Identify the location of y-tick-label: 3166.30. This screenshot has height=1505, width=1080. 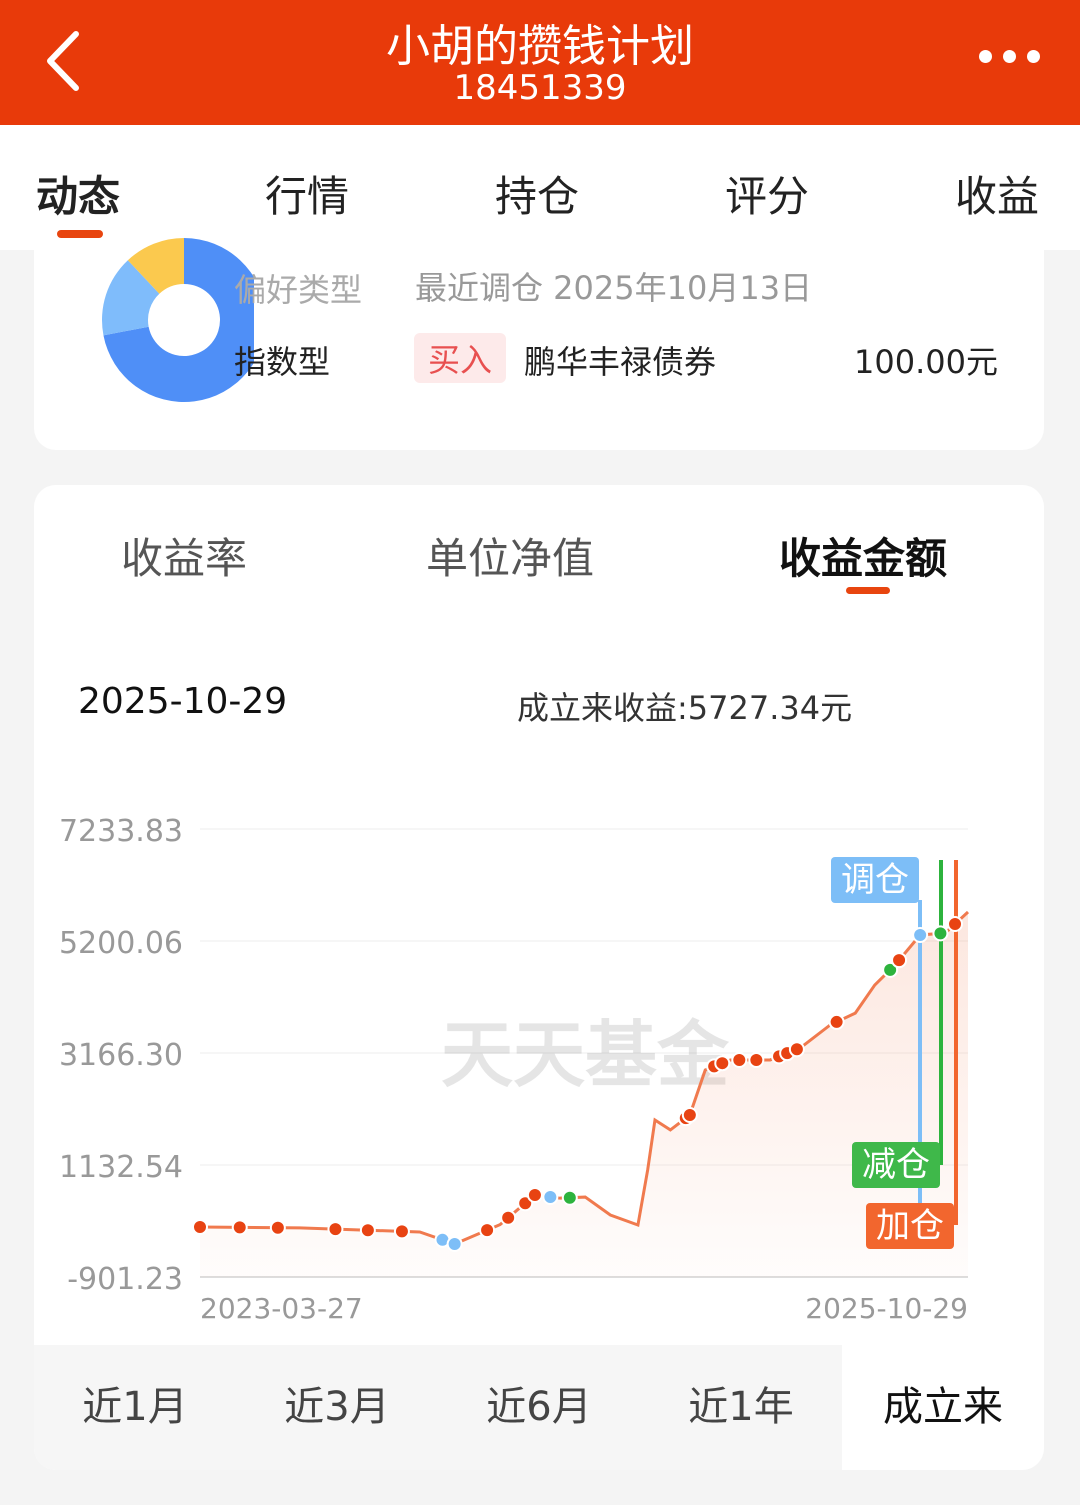
(121, 1055).